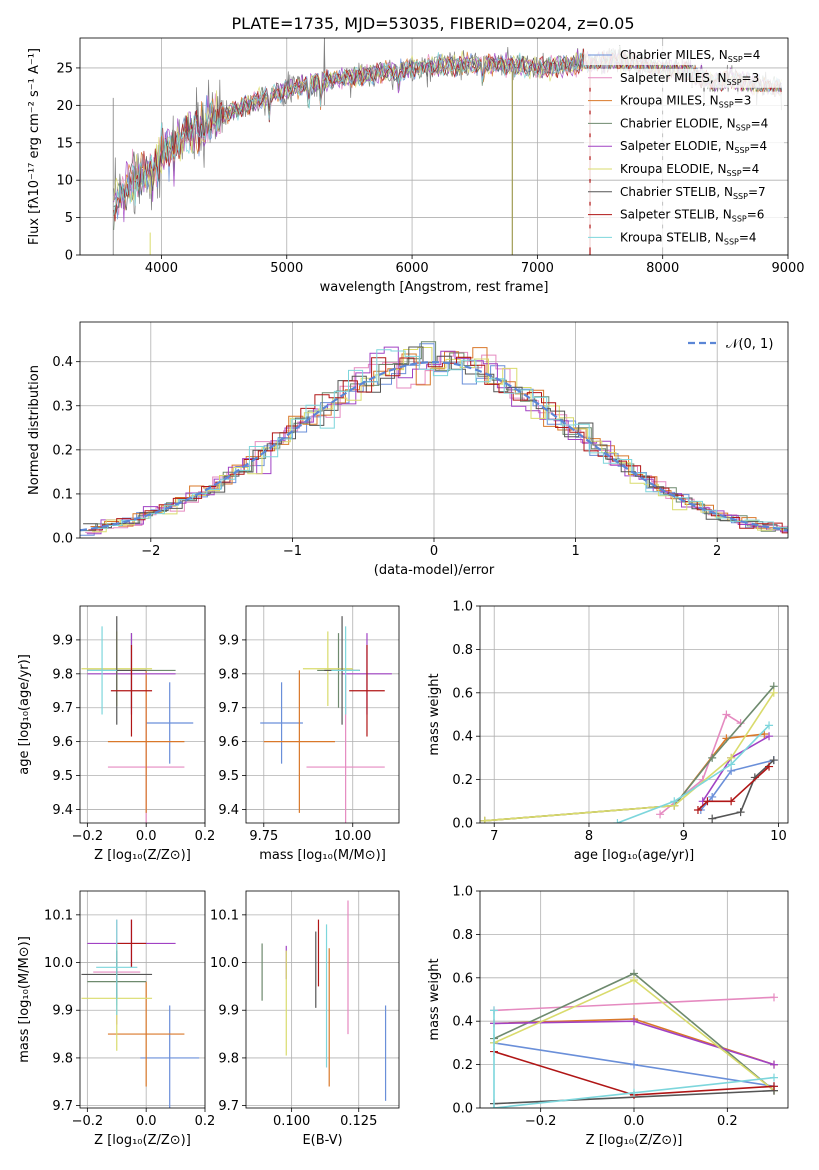  I want to click on x-axis-label: wavelength [Angstrom, rest frame], so click(434, 287).